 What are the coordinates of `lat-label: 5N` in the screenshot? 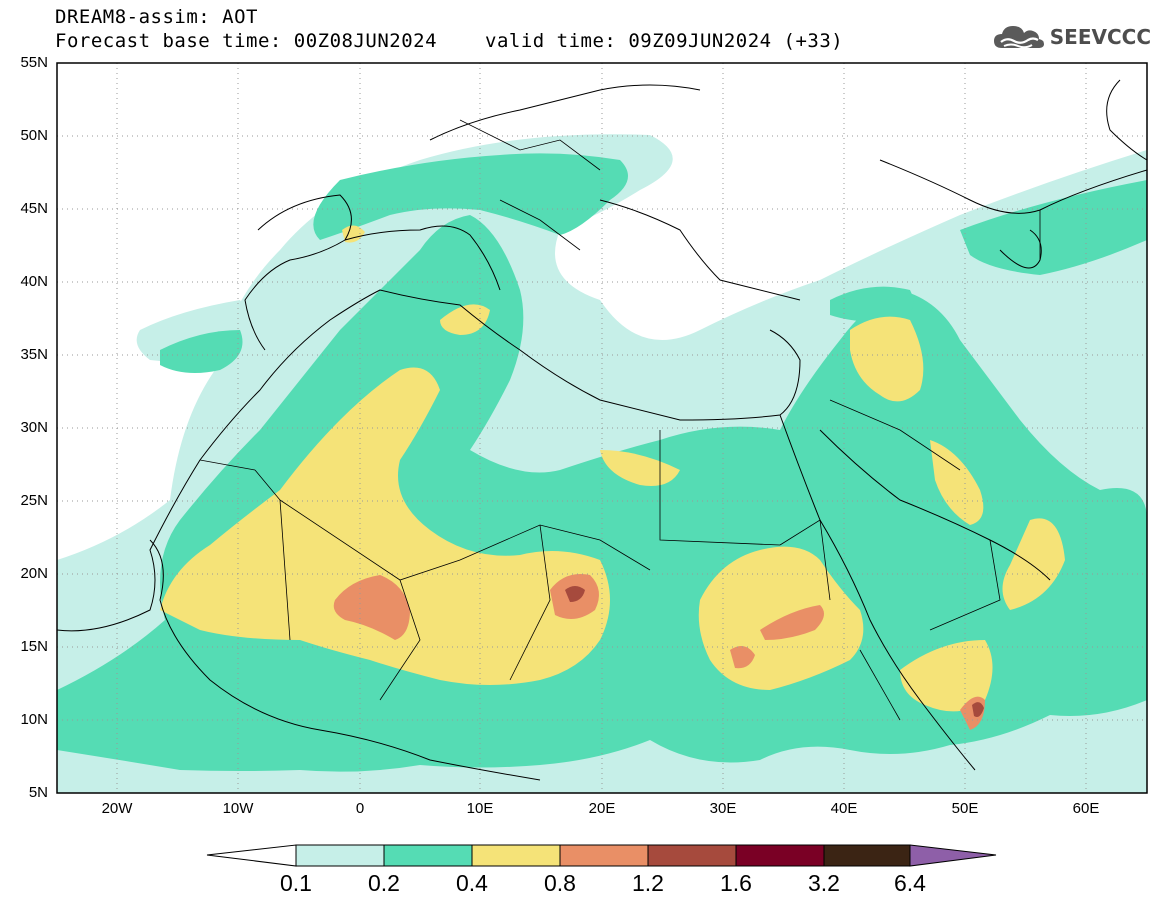 It's located at (38, 792).